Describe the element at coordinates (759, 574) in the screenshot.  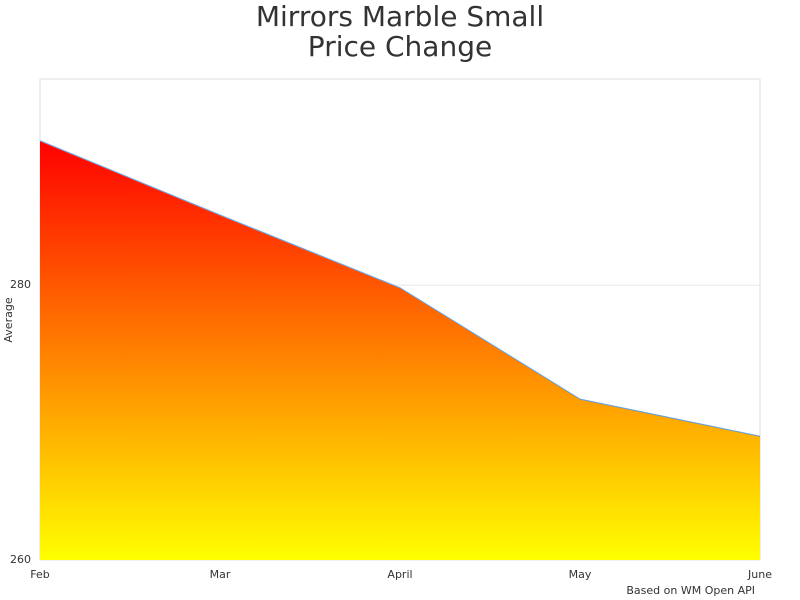
I see `x-tick-label: June` at that location.